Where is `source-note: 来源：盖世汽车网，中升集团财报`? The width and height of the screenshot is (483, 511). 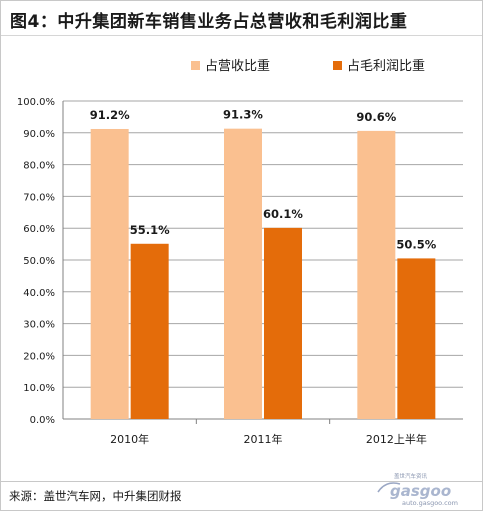 source-note: 来源：盖世汽车网，中升集团财报 is located at coordinates (95, 496).